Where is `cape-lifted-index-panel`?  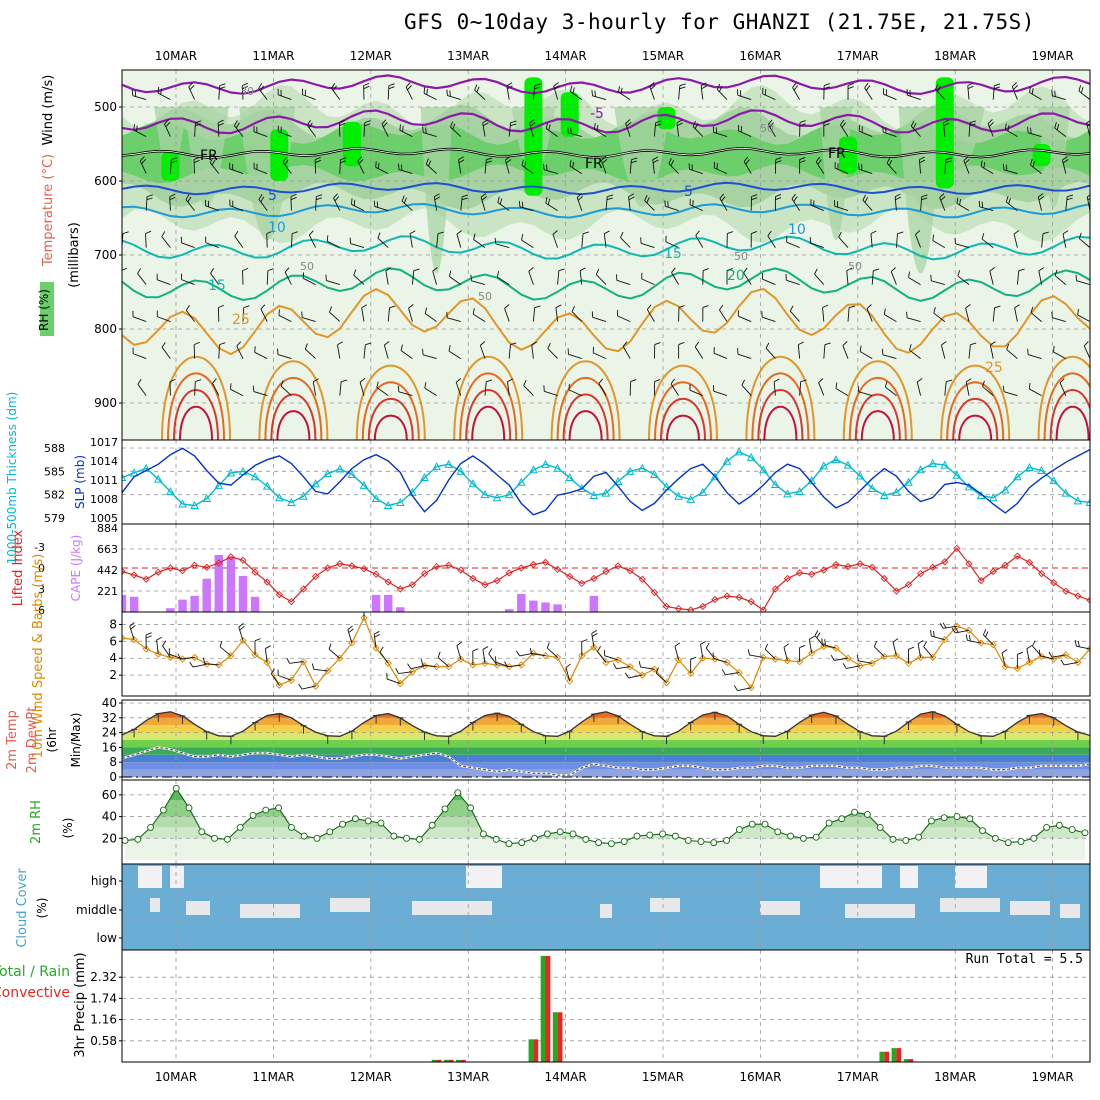
cape-lifted-index-panel is located at coordinates (606, 568).